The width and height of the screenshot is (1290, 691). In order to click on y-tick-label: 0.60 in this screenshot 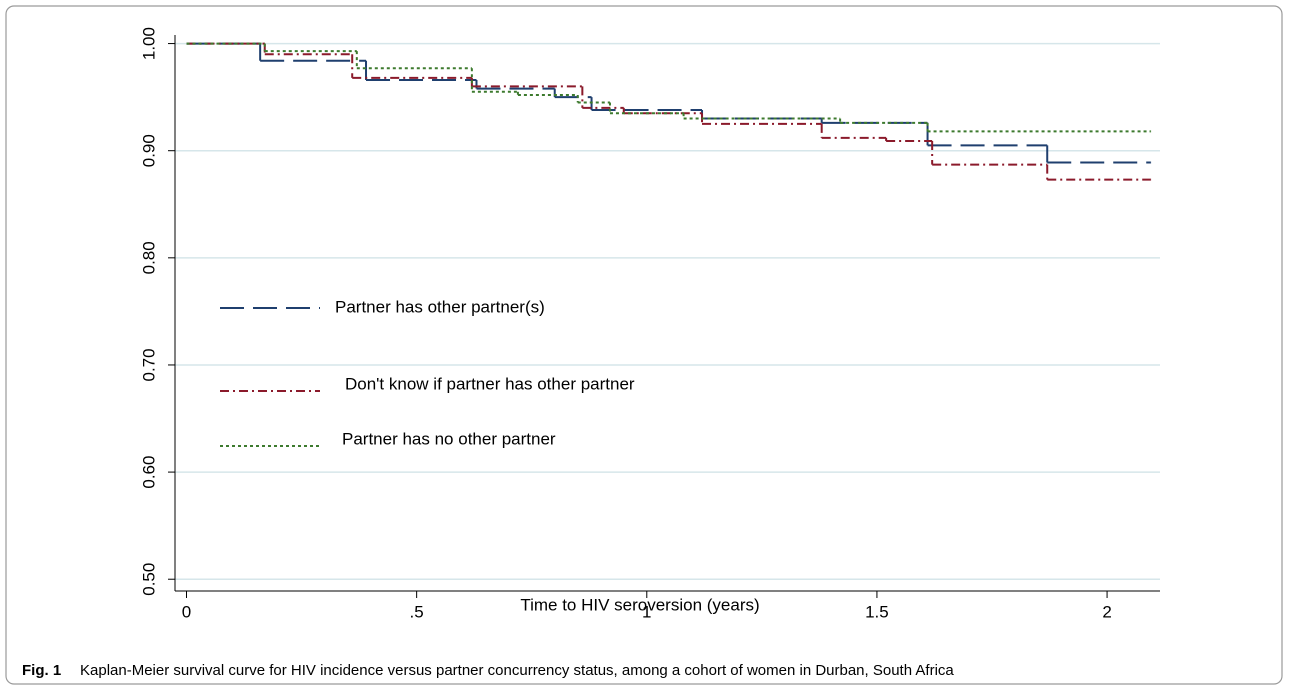, I will do `click(148, 472)`.